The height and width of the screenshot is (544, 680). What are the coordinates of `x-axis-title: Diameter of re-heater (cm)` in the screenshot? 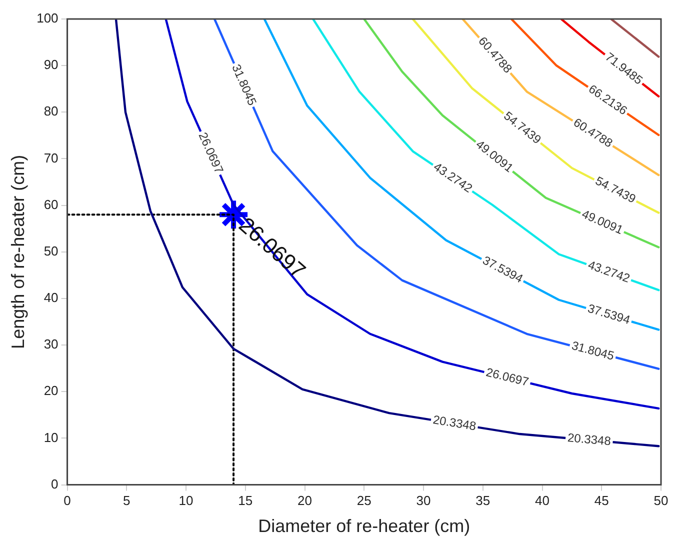 It's located at (364, 526).